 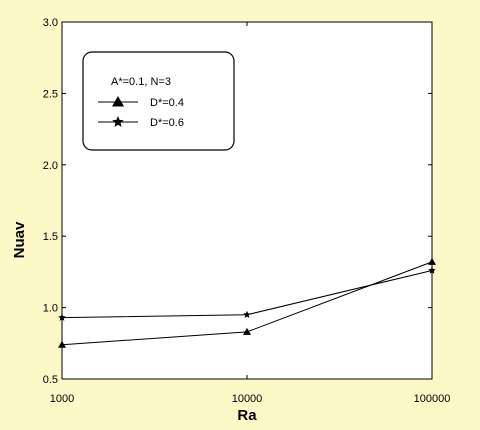 I want to click on legend-triangle-icon, so click(x=118, y=101).